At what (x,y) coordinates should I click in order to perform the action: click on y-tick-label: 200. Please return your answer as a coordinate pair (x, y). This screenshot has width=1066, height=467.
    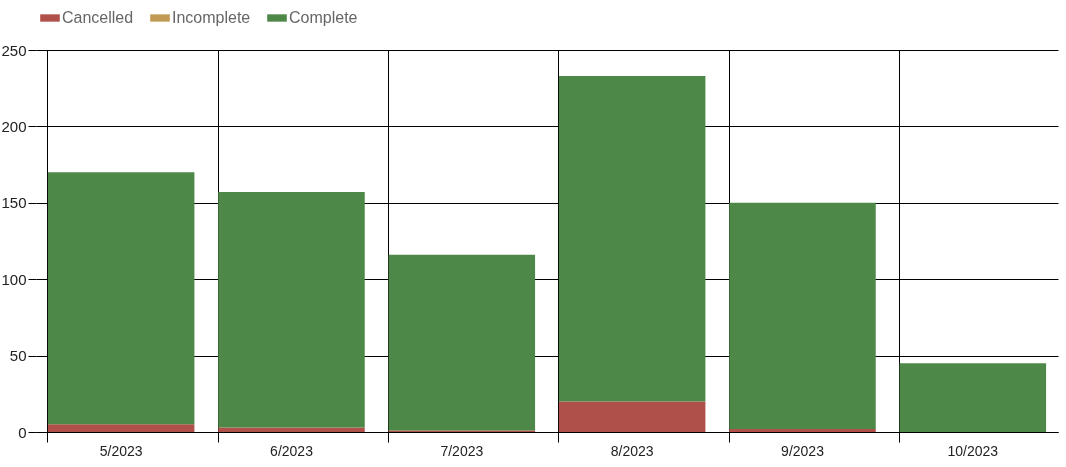
    Looking at the image, I should click on (14, 126).